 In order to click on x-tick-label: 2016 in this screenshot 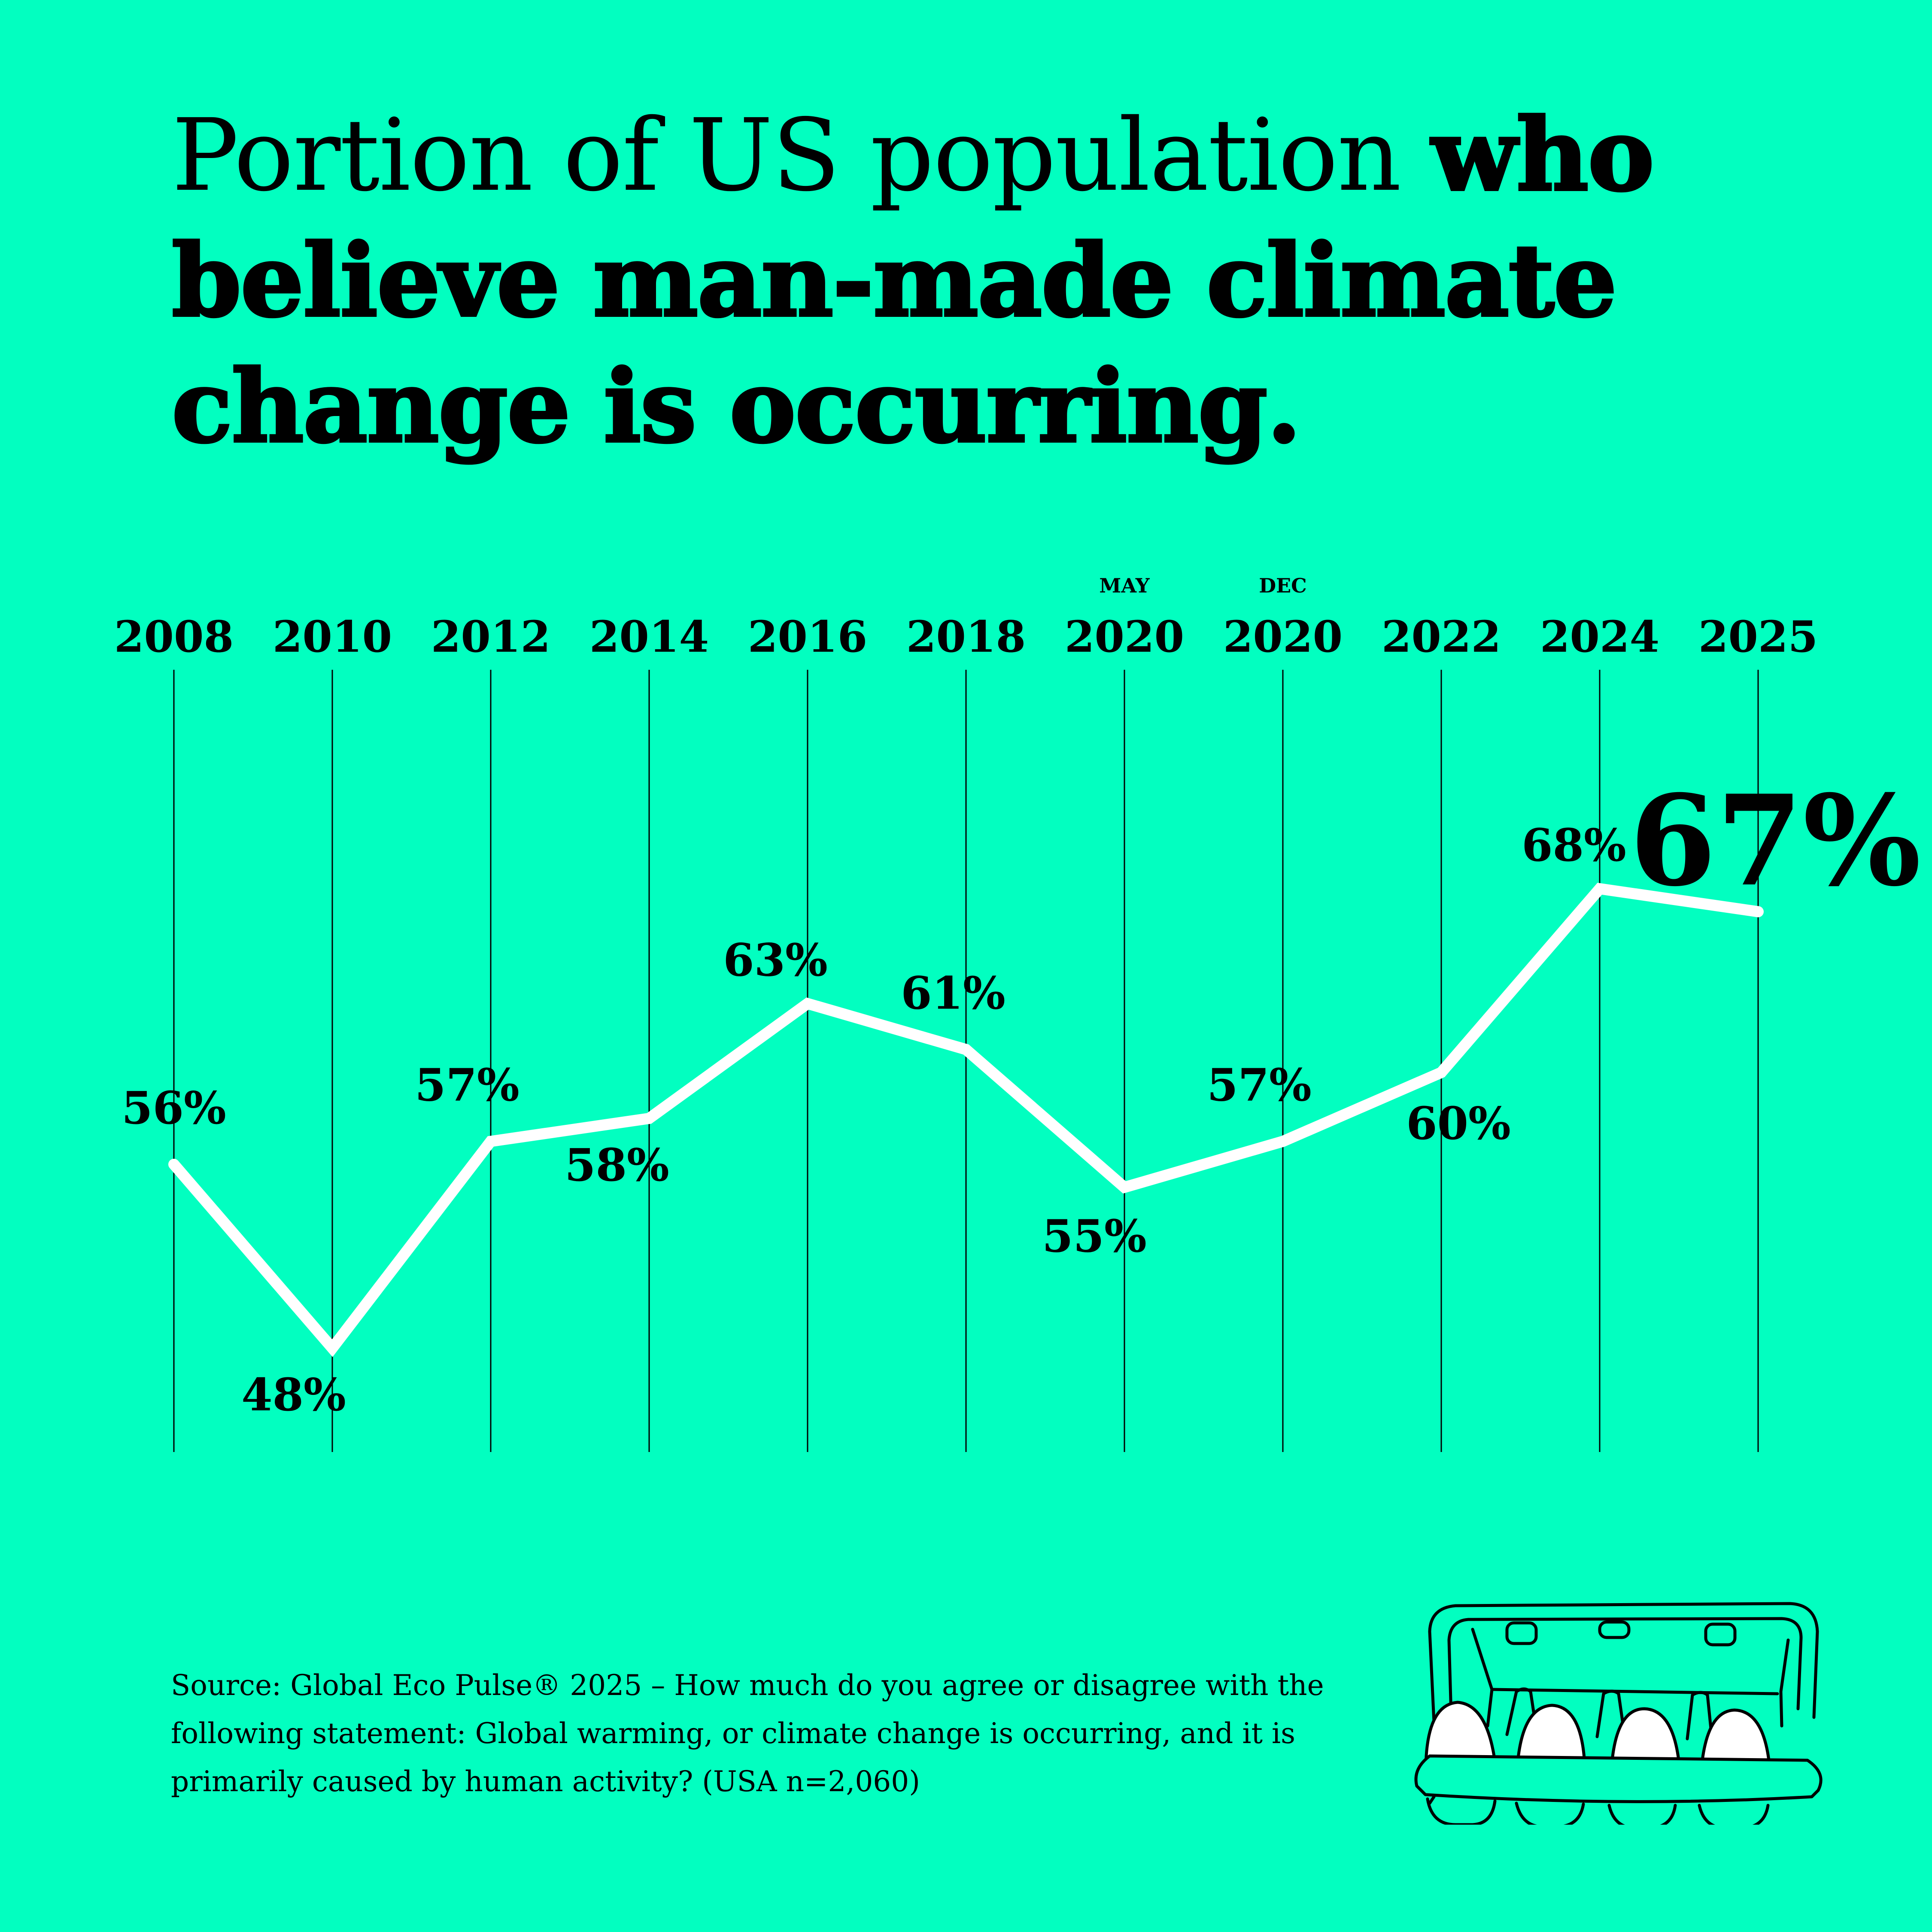, I will do `click(808, 636)`.